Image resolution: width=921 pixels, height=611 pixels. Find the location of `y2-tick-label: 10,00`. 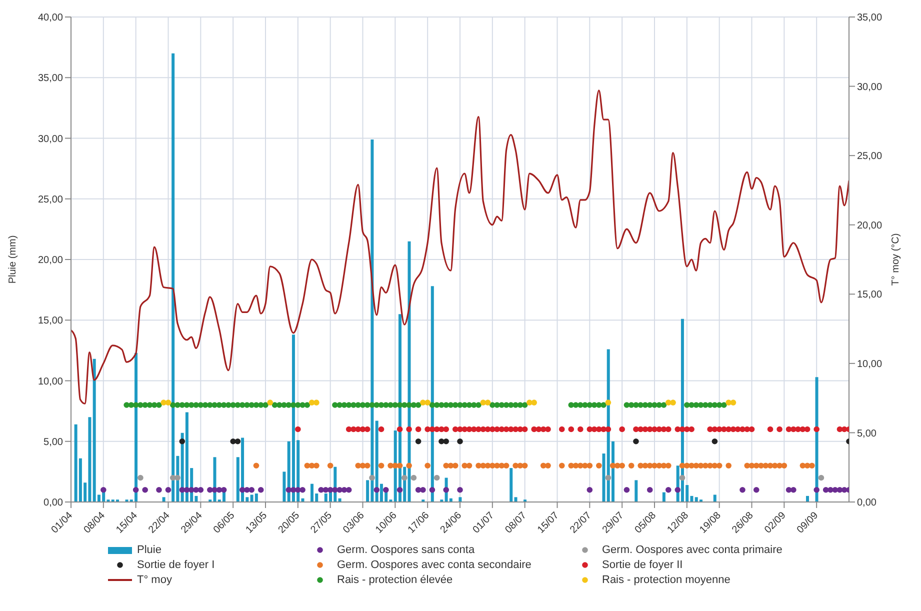

y2-tick-label: 10,00 is located at coordinates (869, 364).